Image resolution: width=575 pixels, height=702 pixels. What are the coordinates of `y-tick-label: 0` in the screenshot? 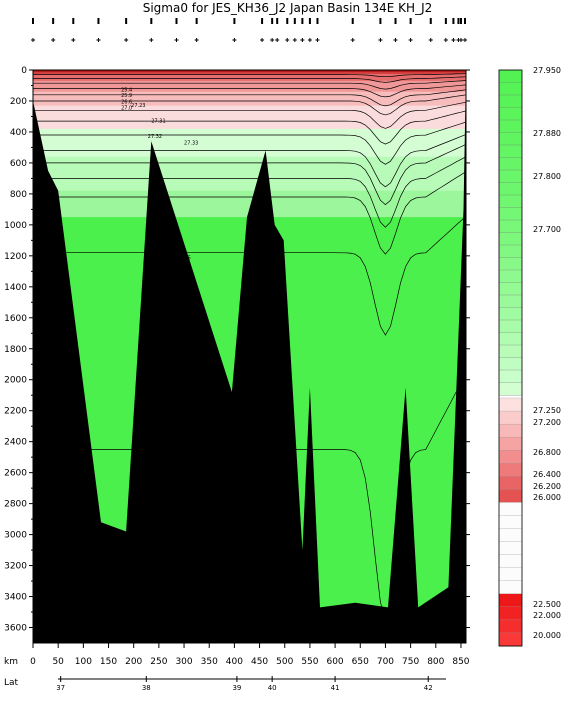 It's located at (24, 71).